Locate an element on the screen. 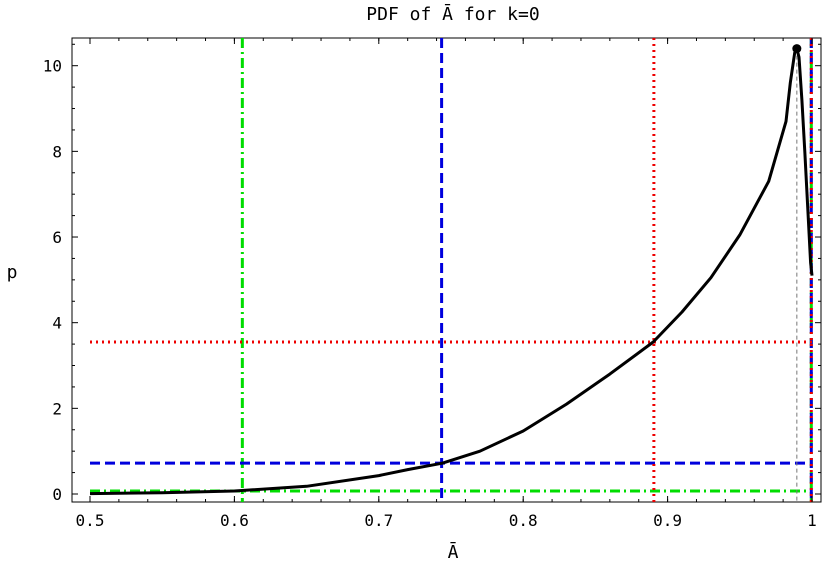  x-tick-label: 1 is located at coordinates (812, 520).